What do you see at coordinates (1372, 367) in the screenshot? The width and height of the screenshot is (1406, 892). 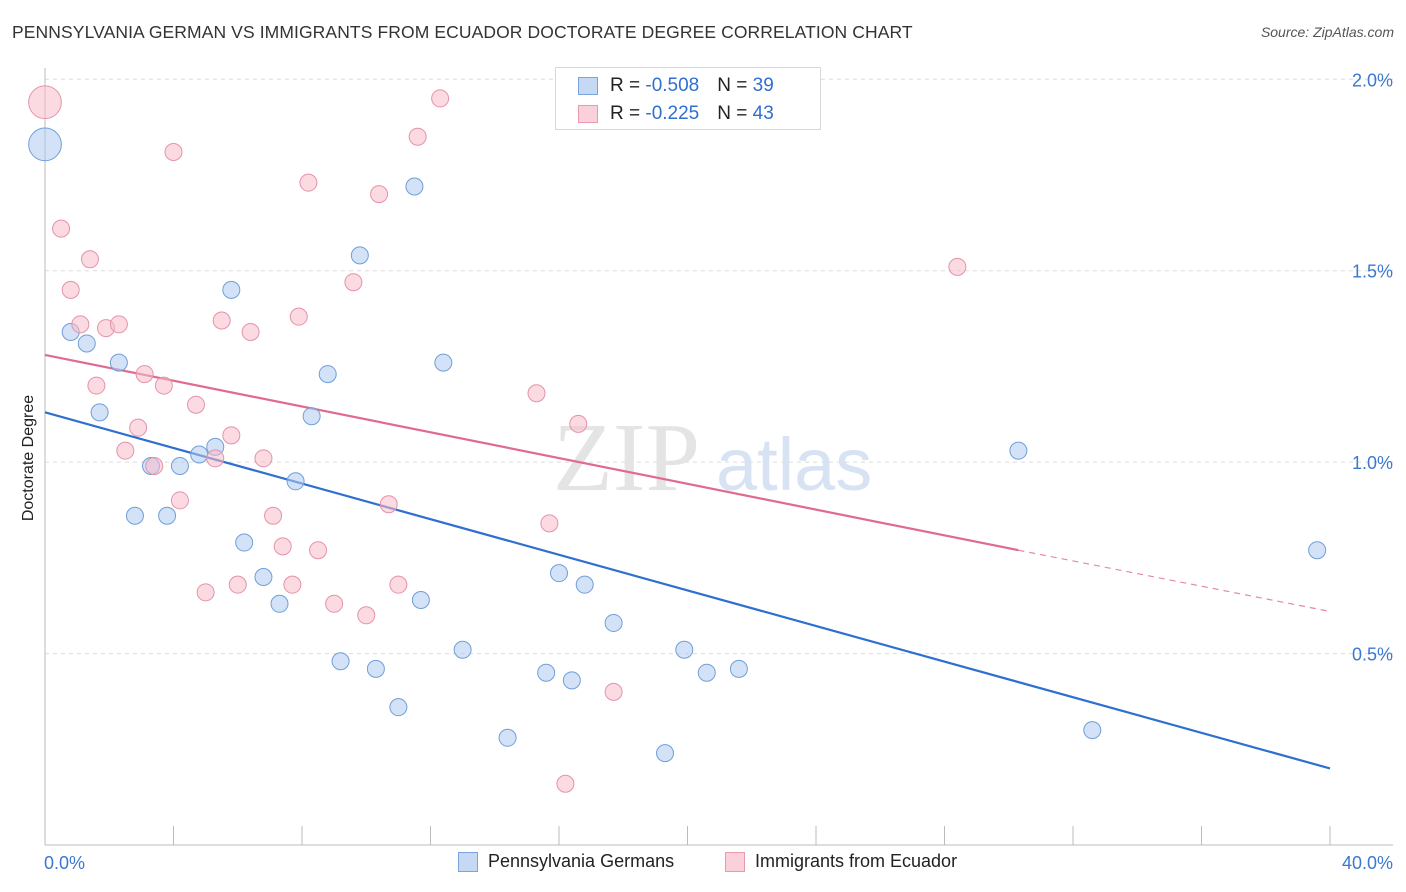 I see `y-tick-labels: 0.5% 1.0% 1.5% 2.0%` at bounding box center [1372, 367].